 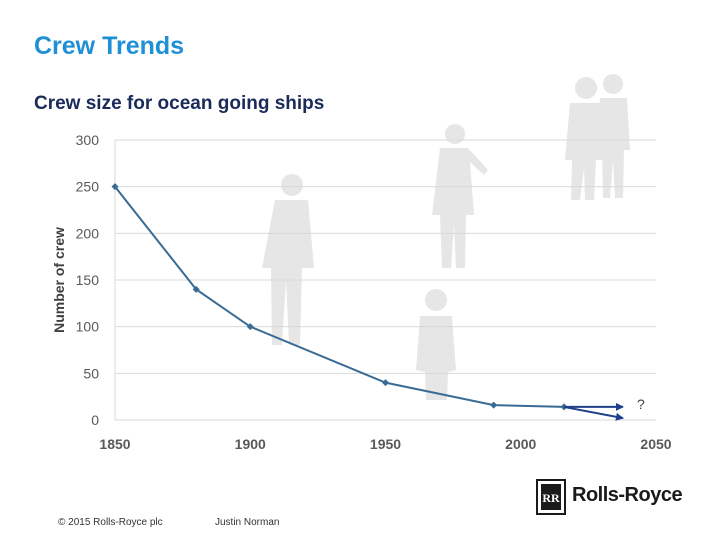 I want to click on y-tick-label: 100, so click(x=88, y=327).